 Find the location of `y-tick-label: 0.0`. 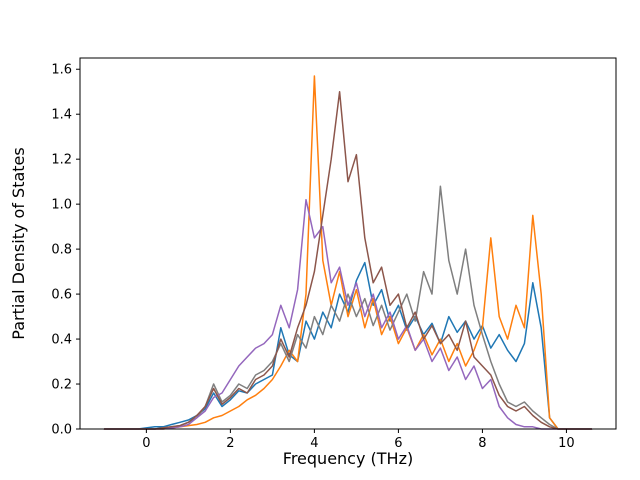

y-tick-label: 0.0 is located at coordinates (61, 430).